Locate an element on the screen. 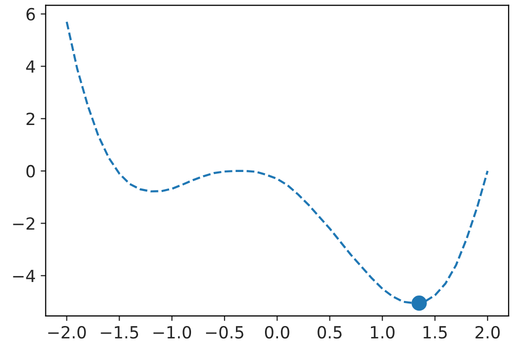  x-tick-label: −0.5 is located at coordinates (225, 332).